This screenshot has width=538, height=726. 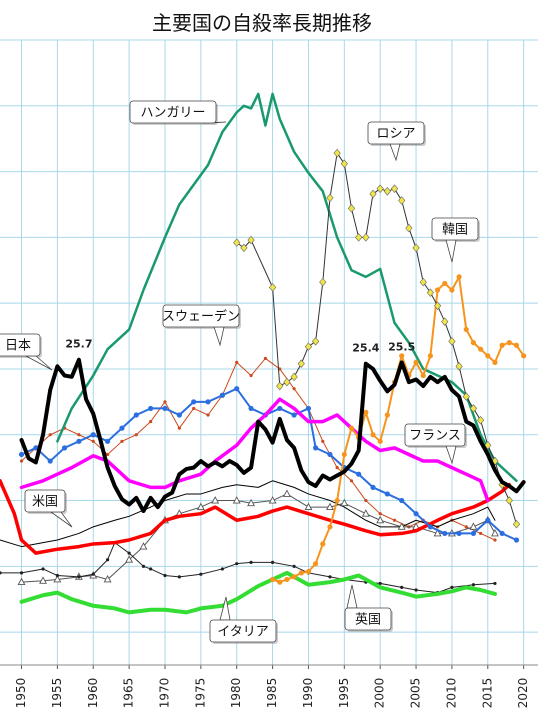 What do you see at coordinates (129, 693) in the screenshot?
I see `x-tick-label: 1965` at bounding box center [129, 693].